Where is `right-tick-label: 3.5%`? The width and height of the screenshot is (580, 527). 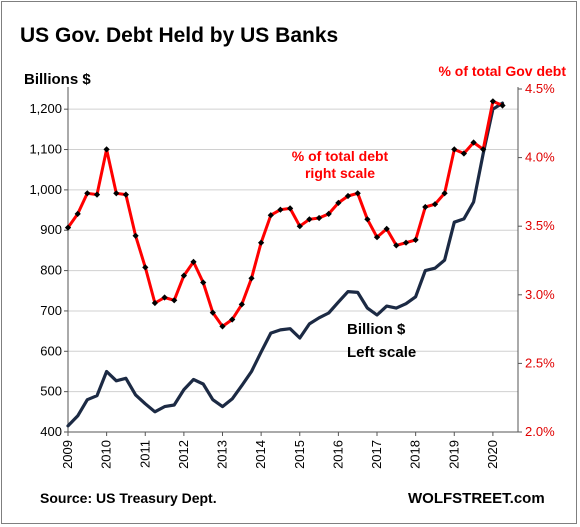 right-tick-label: 3.5% is located at coordinates (540, 225).